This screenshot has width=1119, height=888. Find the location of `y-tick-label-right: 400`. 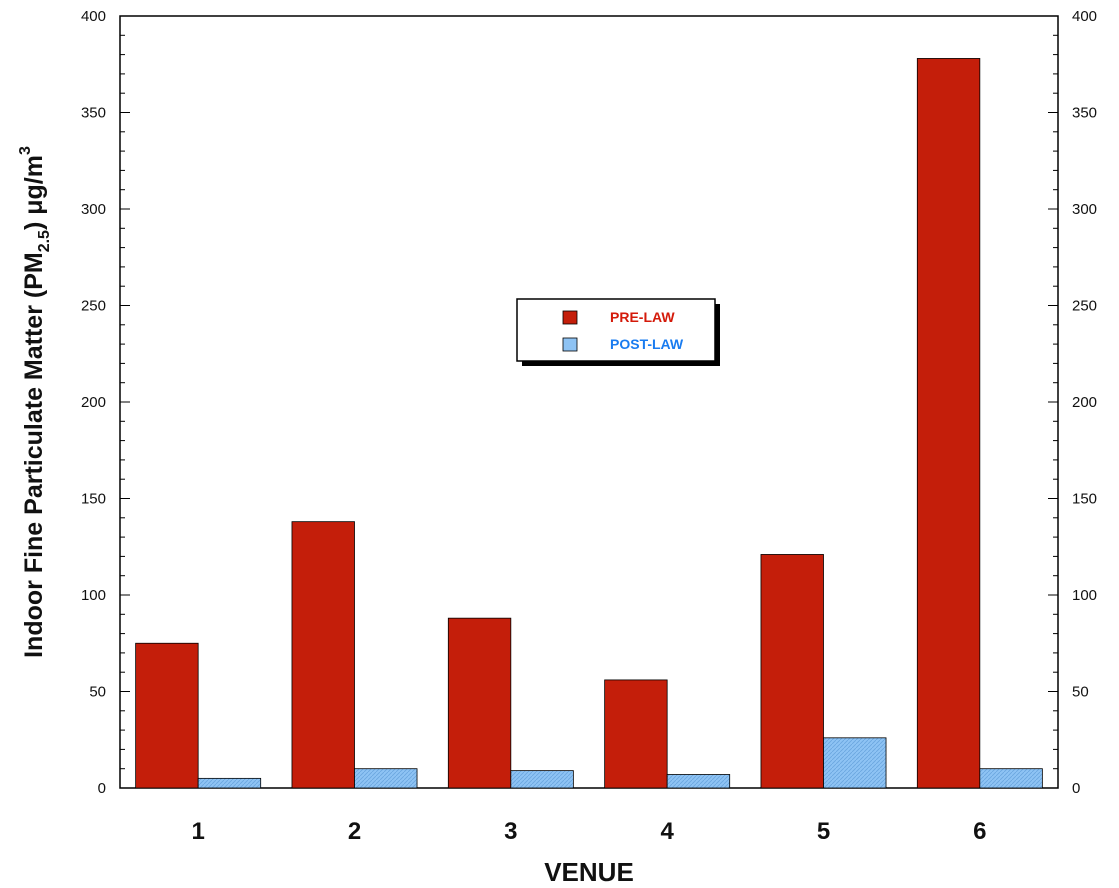

y-tick-label-right: 400 is located at coordinates (1084, 16).